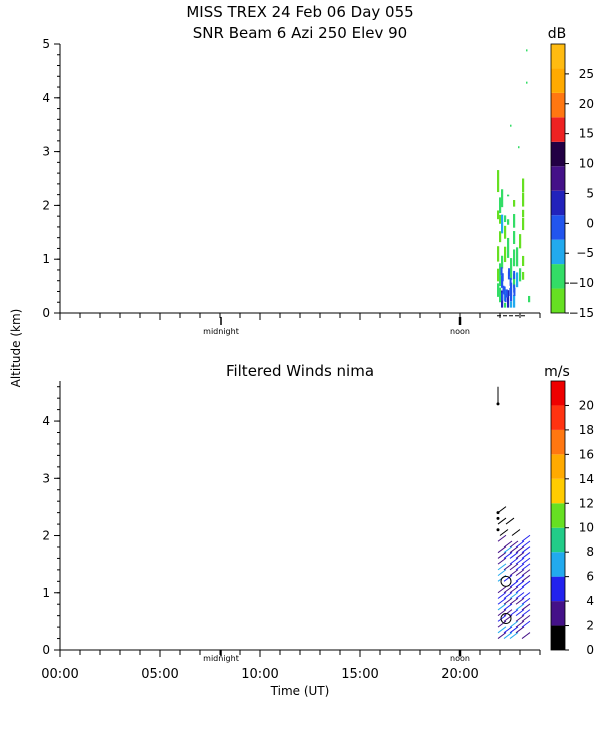 This screenshot has height=750, width=600. I want to click on snr-colorbar-tick-label: 25, so click(586, 74).